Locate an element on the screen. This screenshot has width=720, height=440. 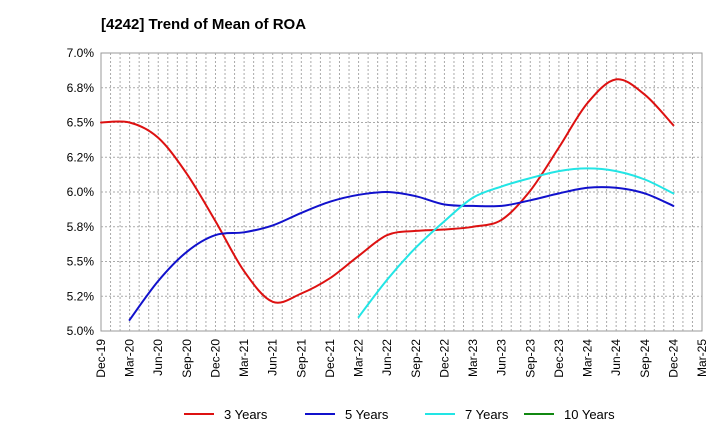
x-tick-label: Jun-22 is located at coordinates (387, 357).